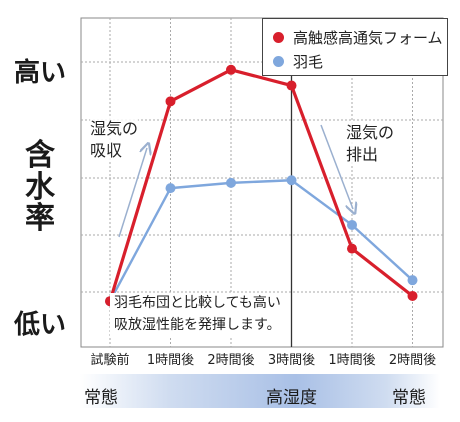 This screenshot has width=460, height=422. What do you see at coordinates (291, 398) in the screenshot?
I see `band-label-middle: 高湿度` at bounding box center [291, 398].